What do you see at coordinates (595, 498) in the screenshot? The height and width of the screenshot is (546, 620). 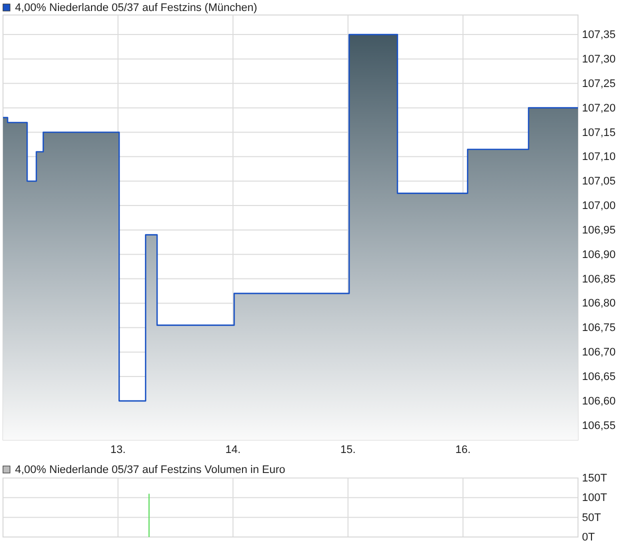 I see `y-tick-label: 100T` at bounding box center [595, 498].